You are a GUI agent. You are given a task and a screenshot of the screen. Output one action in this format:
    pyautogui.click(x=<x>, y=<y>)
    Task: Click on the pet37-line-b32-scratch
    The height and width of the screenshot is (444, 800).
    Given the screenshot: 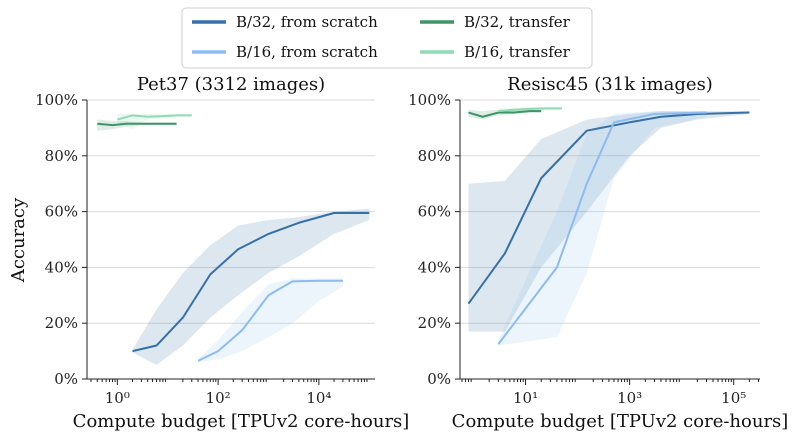 What is the action you would take?
    pyautogui.click(x=251, y=282)
    